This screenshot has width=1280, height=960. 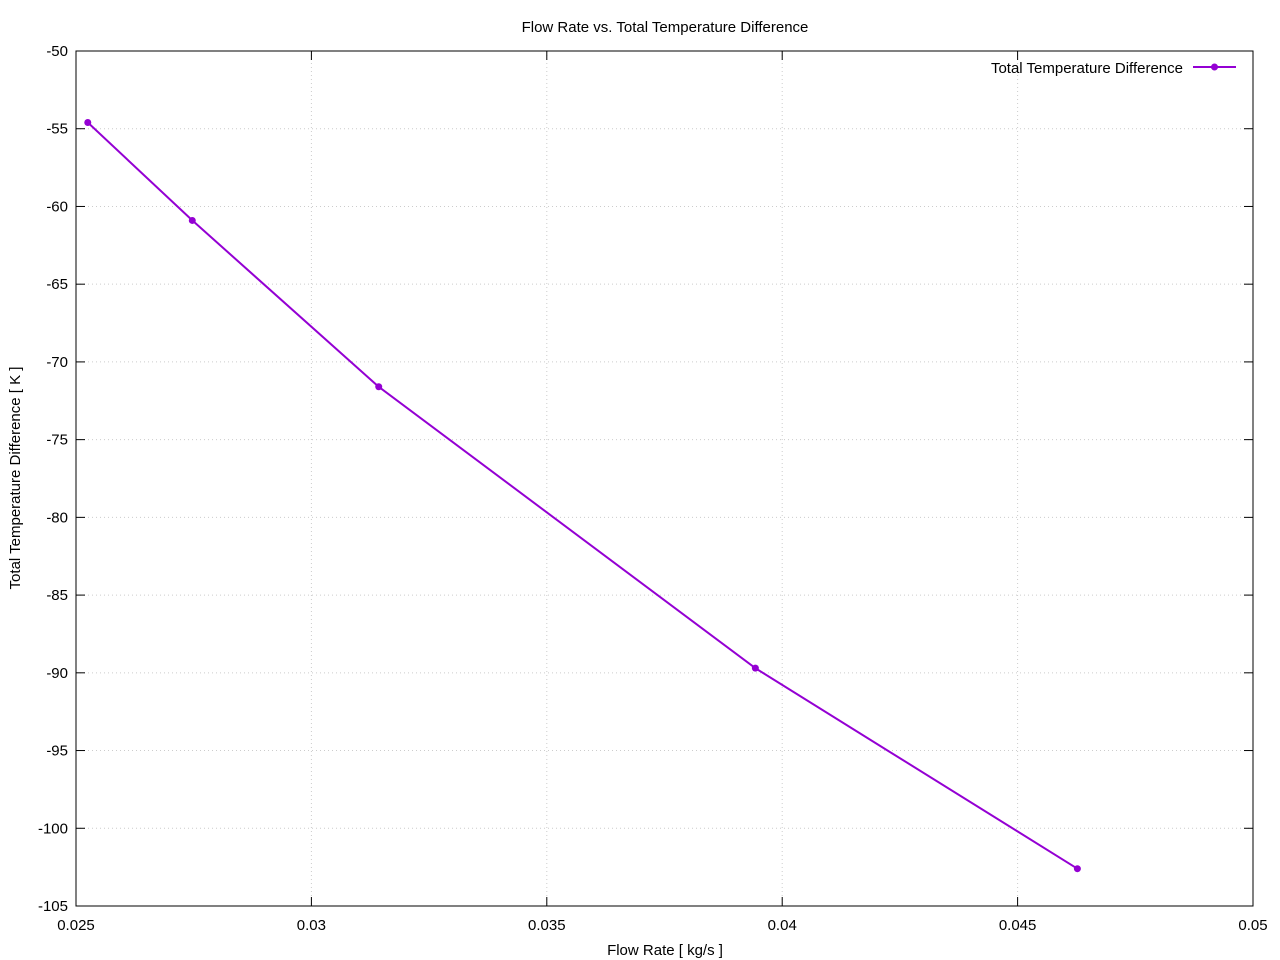 What do you see at coordinates (57, 129) in the screenshot?
I see `y-tick-label: -55` at bounding box center [57, 129].